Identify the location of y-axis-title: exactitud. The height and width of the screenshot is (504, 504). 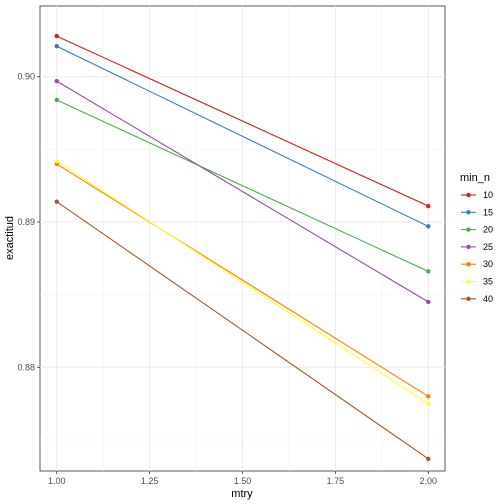
(10, 238).